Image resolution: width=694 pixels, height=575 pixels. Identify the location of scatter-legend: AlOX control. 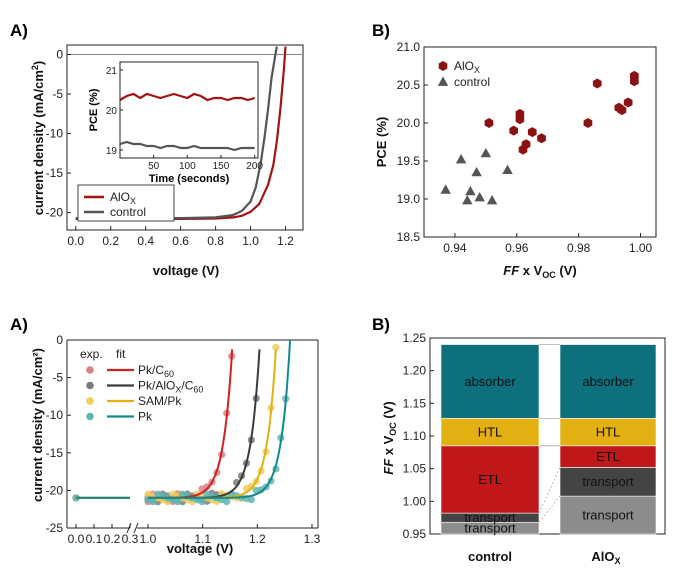
(463, 74).